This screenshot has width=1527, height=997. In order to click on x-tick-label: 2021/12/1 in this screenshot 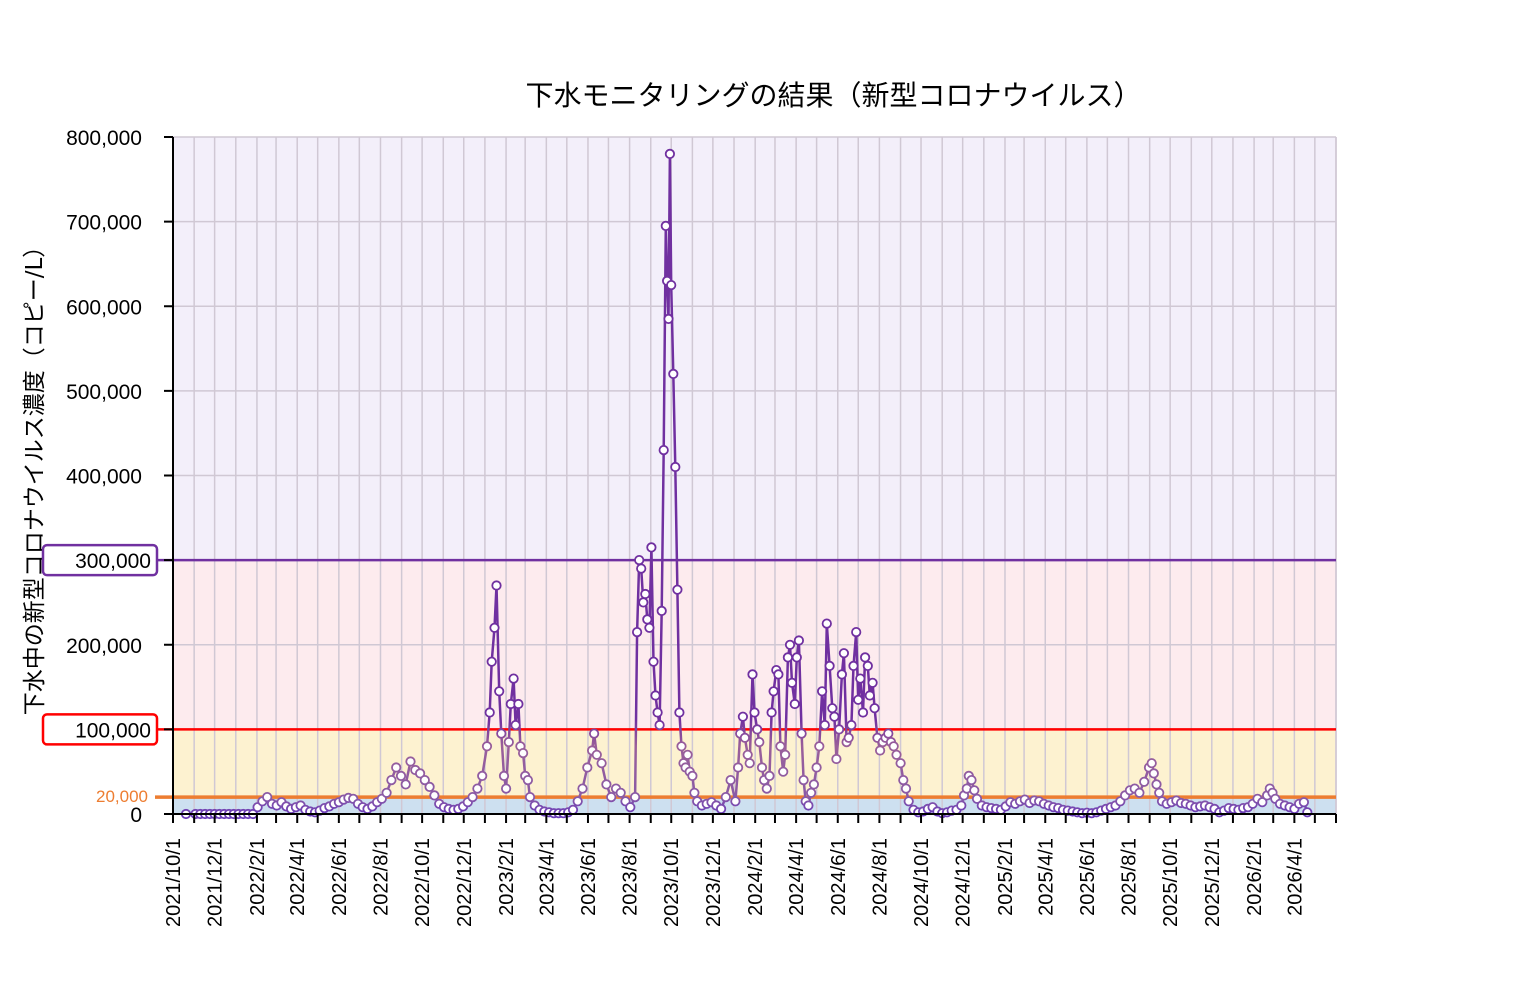, I will do `click(216, 882)`.